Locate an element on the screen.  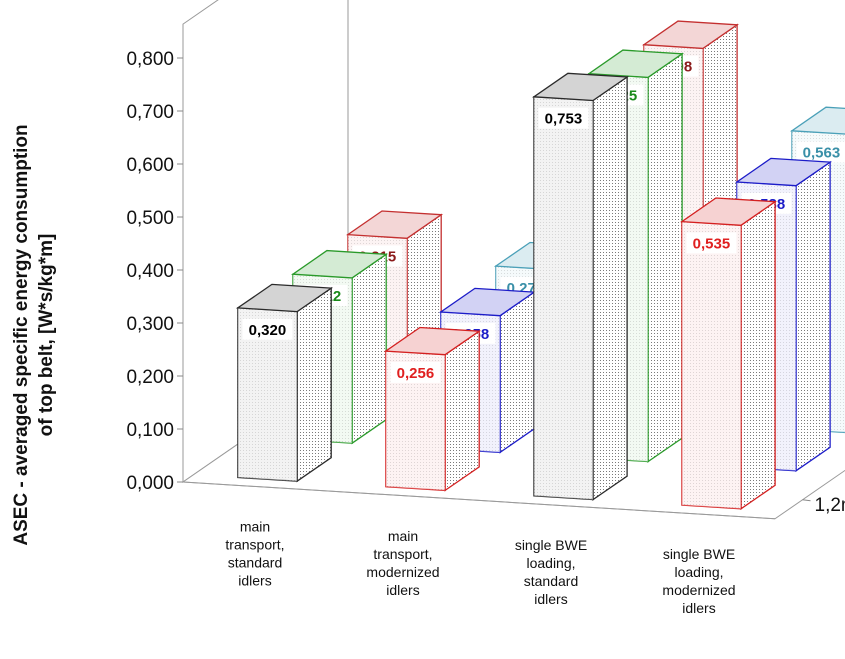
bar-3-depth-1: 0,753 is located at coordinates (580, 286).